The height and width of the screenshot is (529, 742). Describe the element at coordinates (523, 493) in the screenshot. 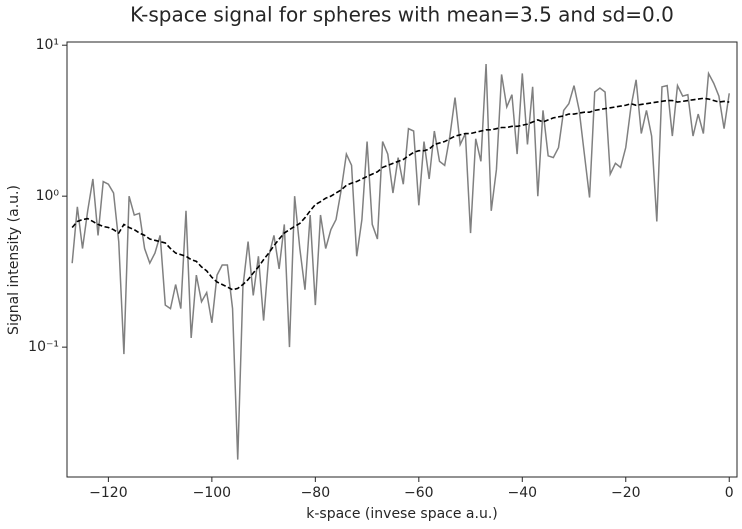

I see `x-tick-label: −40` at that location.